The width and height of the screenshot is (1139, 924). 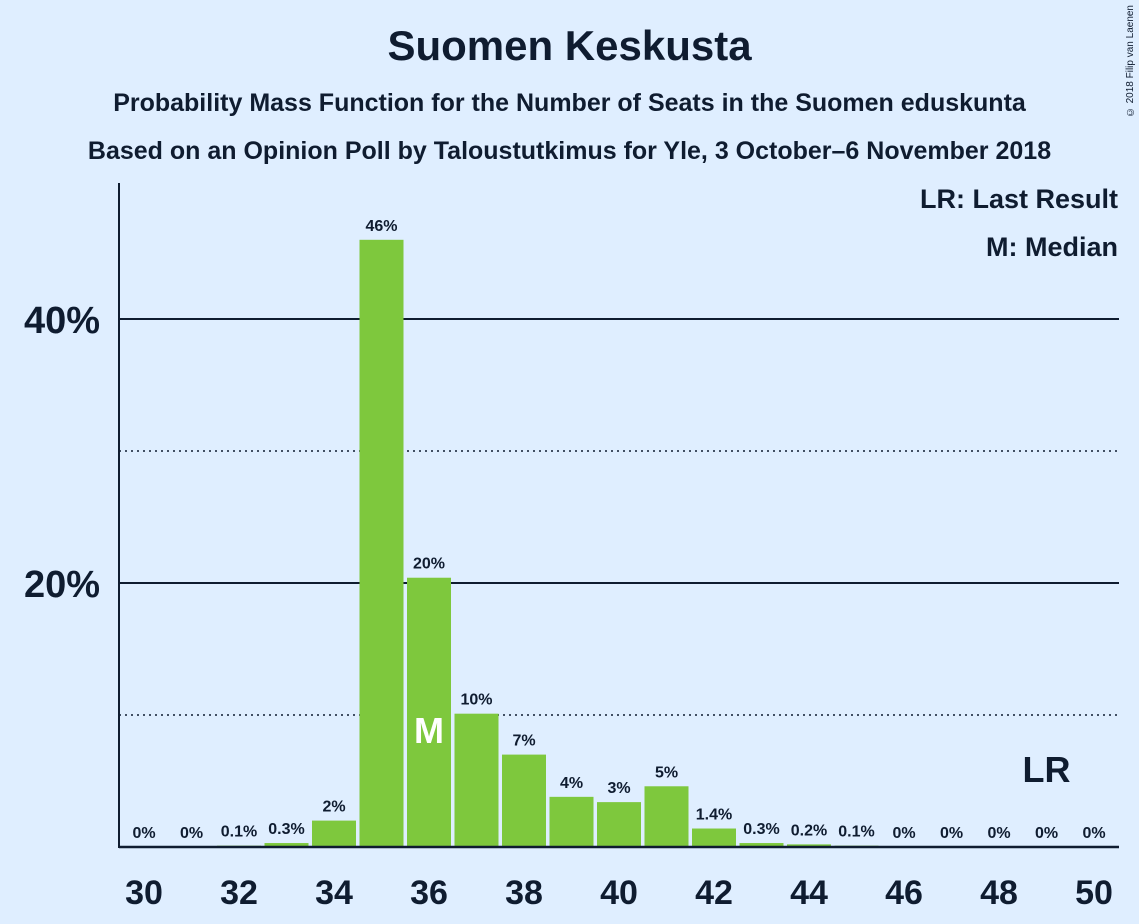 What do you see at coordinates (239, 893) in the screenshot?
I see `x-tick-label: 32` at bounding box center [239, 893].